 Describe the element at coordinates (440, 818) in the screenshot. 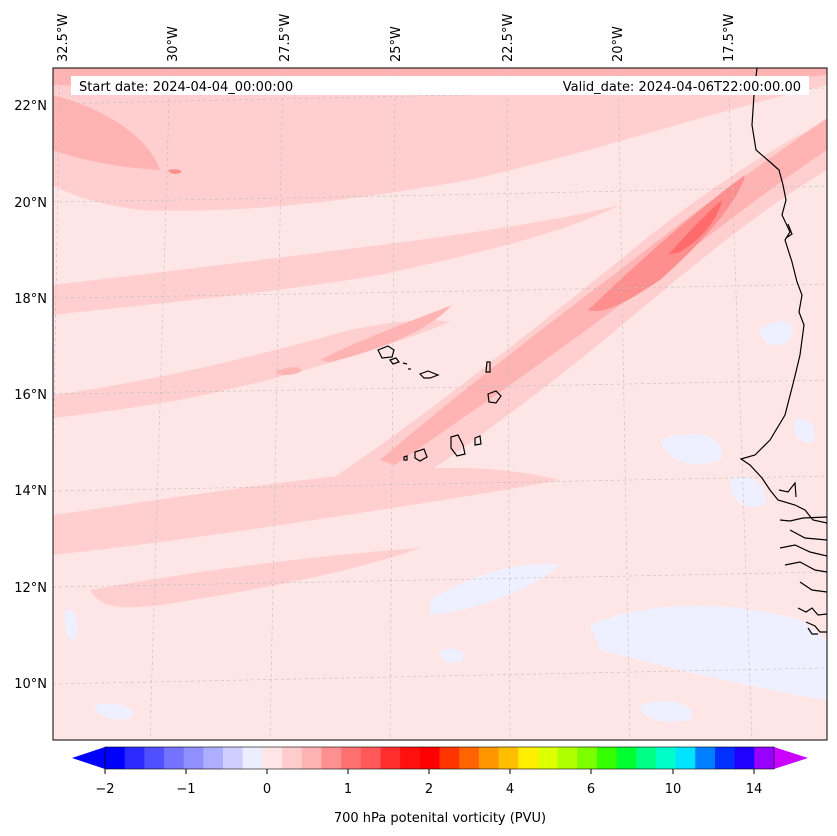

I see `colorbar-title: 700 hPa potenital vorticity (PVU)` at that location.